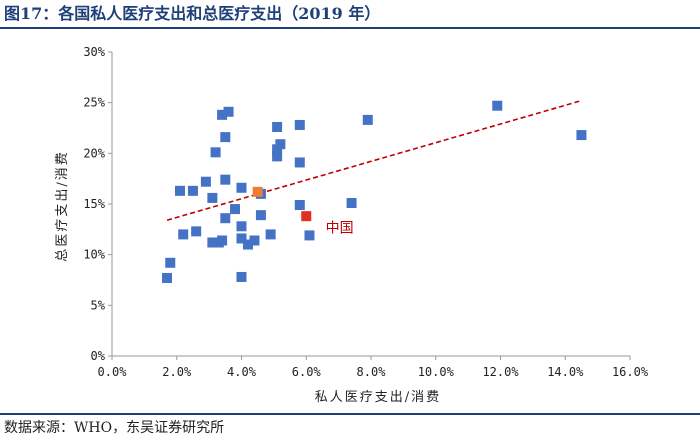 This screenshot has width=700, height=443. Describe the element at coordinates (500, 372) in the screenshot. I see `x-tick-label: 12.0%` at that location.